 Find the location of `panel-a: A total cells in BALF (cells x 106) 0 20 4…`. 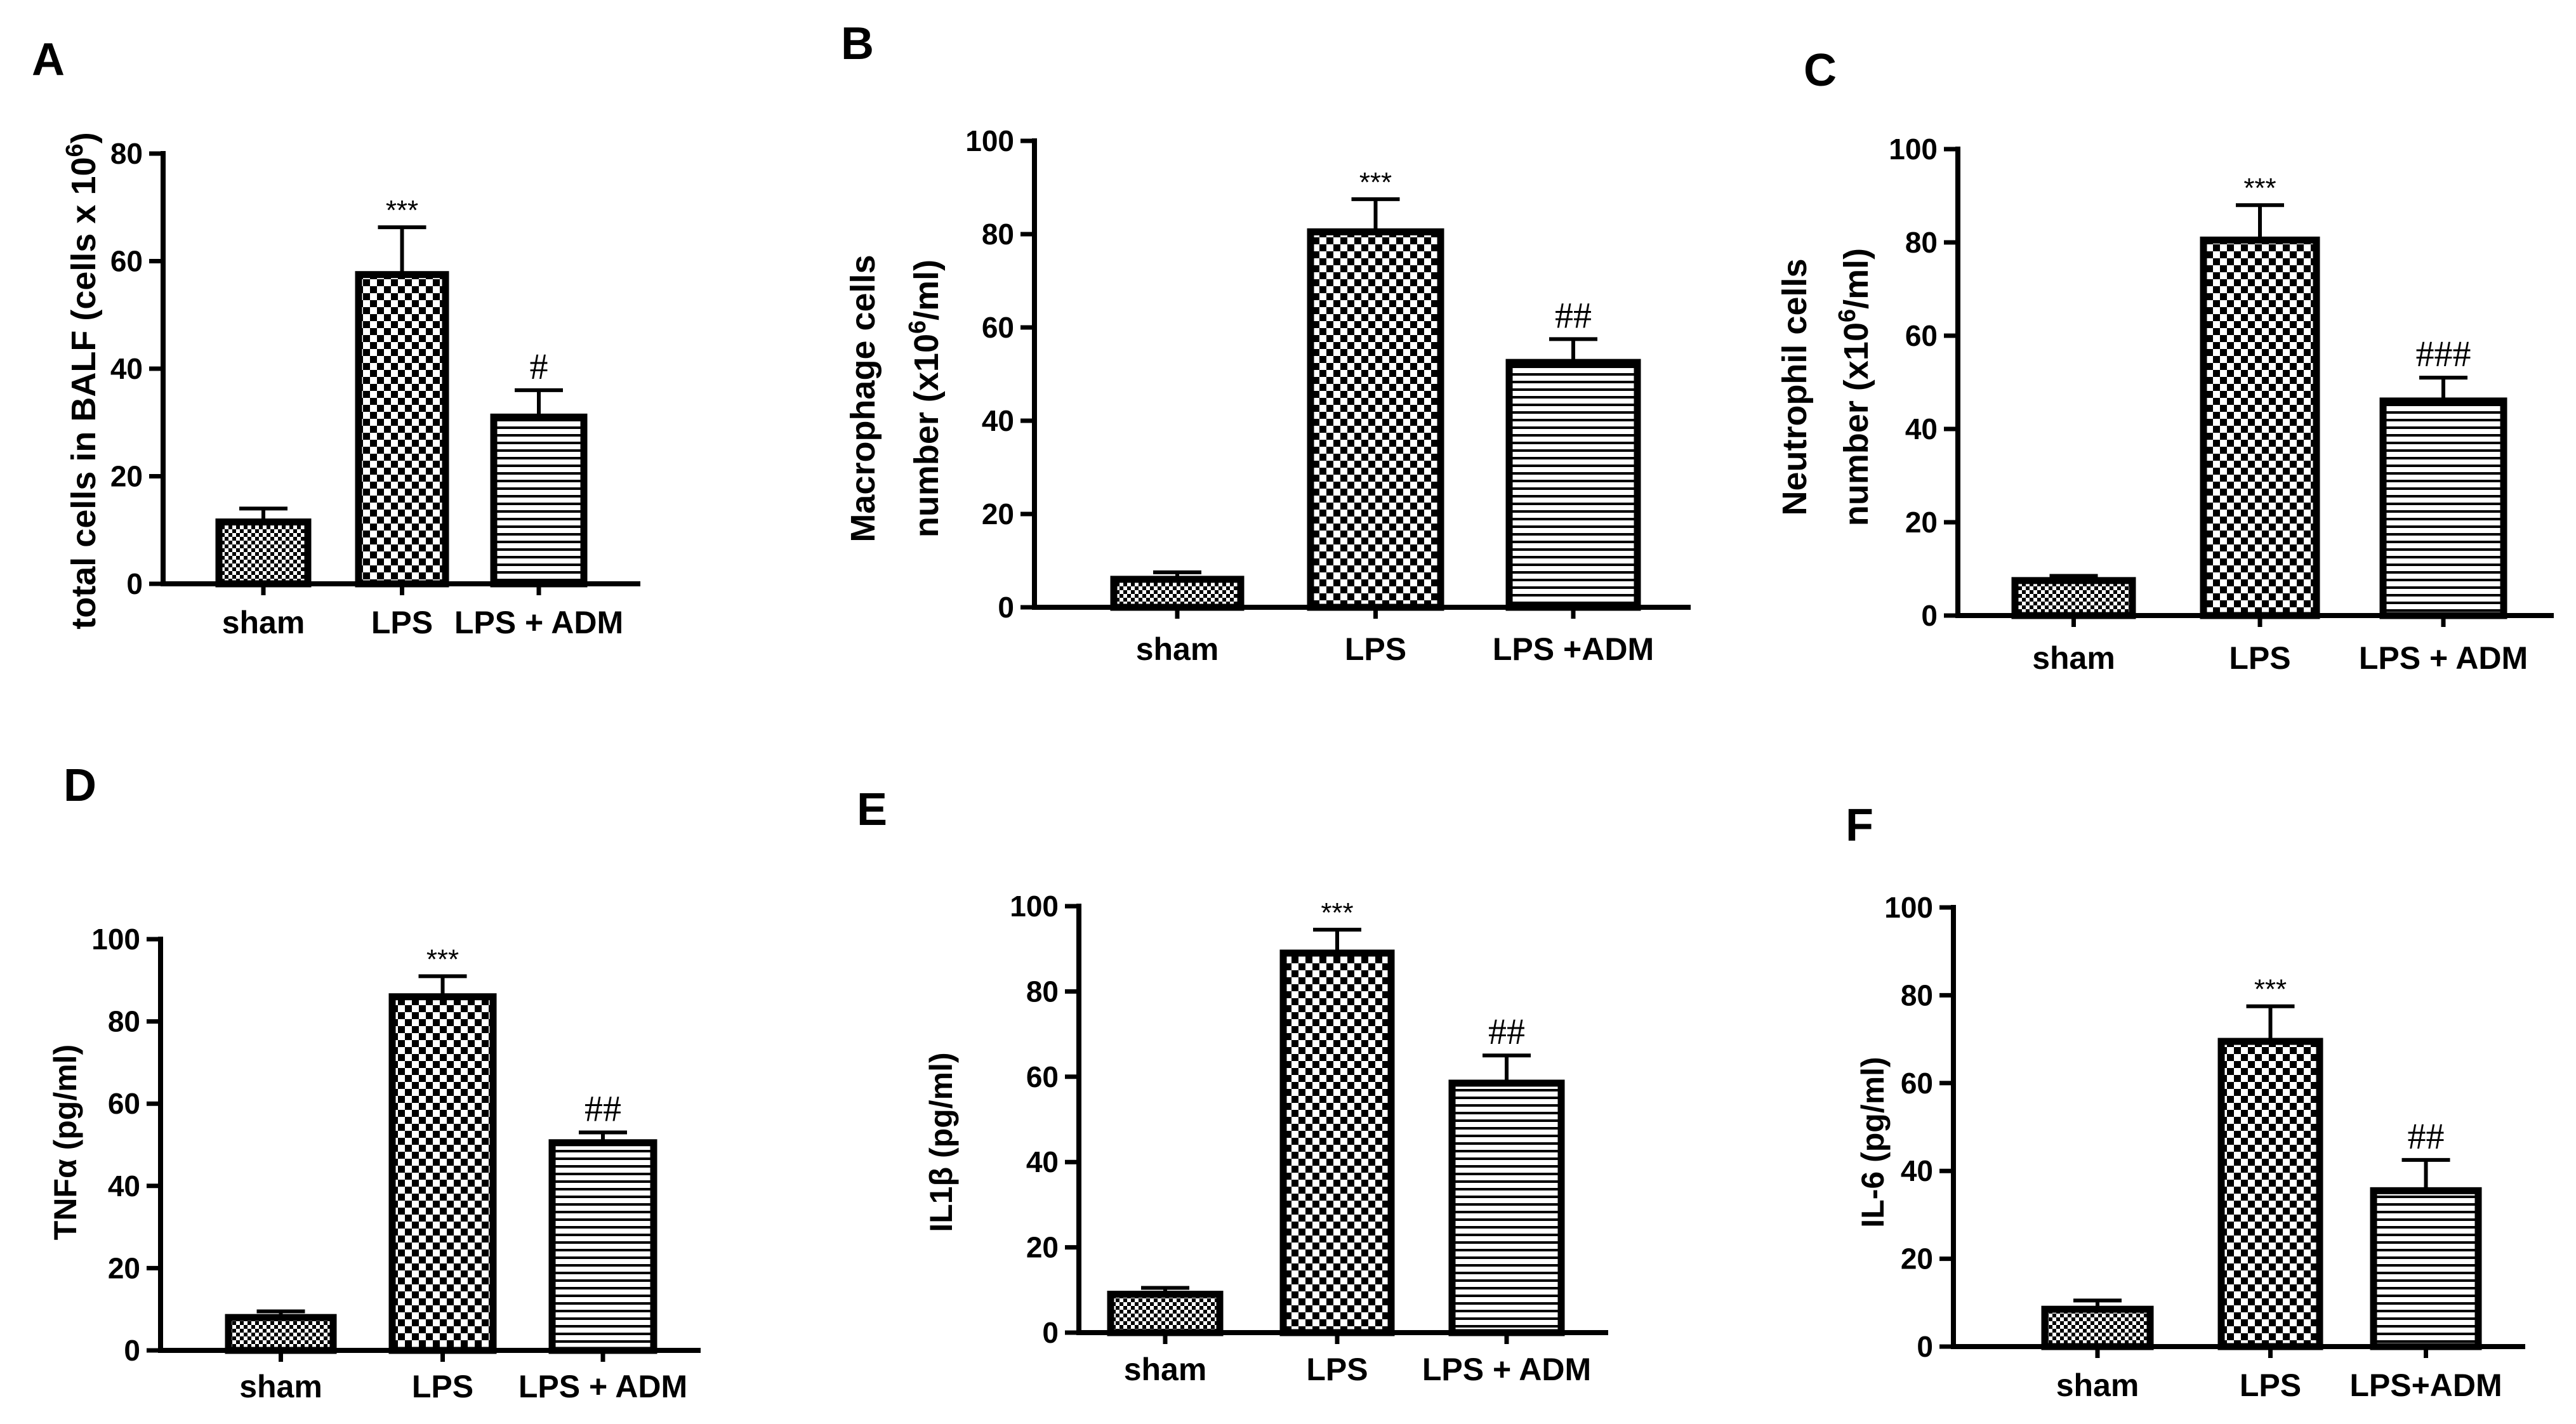

panel-a: A total cells in BALF (cells x 106) 0 20 4… is located at coordinates (336, 337).